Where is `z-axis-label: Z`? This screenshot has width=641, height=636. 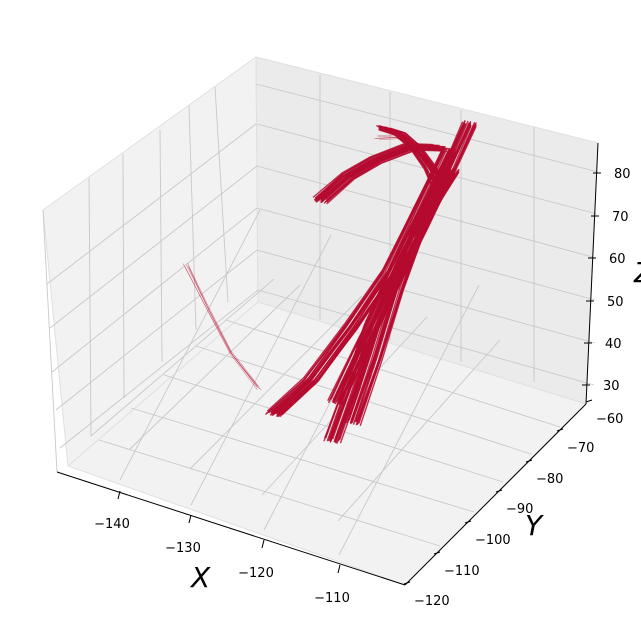
z-axis-label: Z is located at coordinates (637, 272).